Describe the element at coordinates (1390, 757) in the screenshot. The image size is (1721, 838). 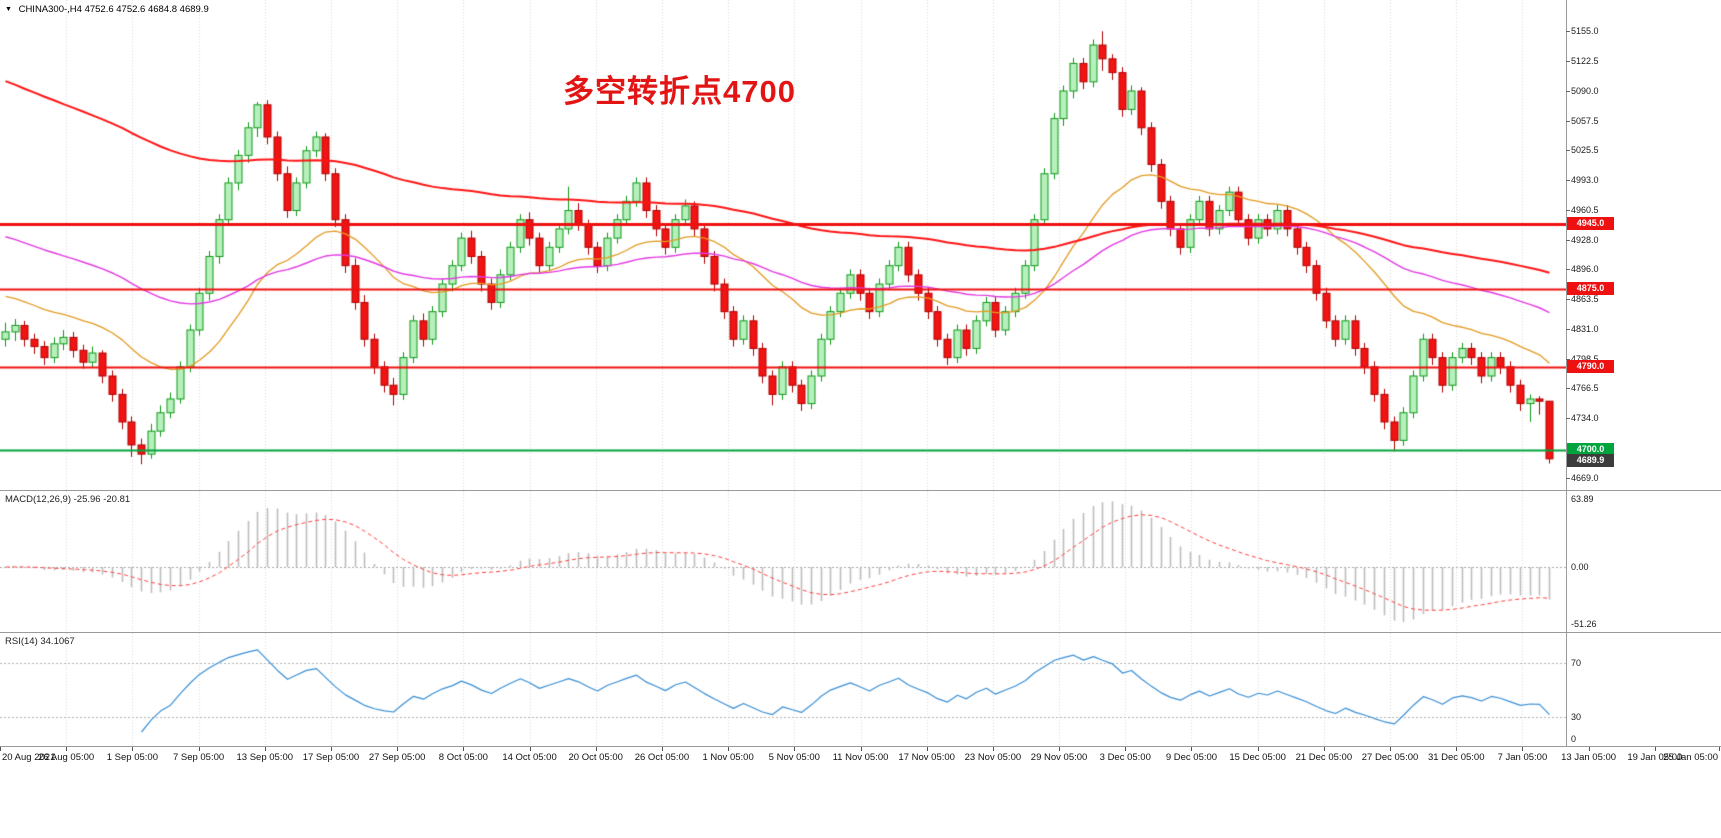
I see `time-axis-label: 27 Dec 05:00` at that location.